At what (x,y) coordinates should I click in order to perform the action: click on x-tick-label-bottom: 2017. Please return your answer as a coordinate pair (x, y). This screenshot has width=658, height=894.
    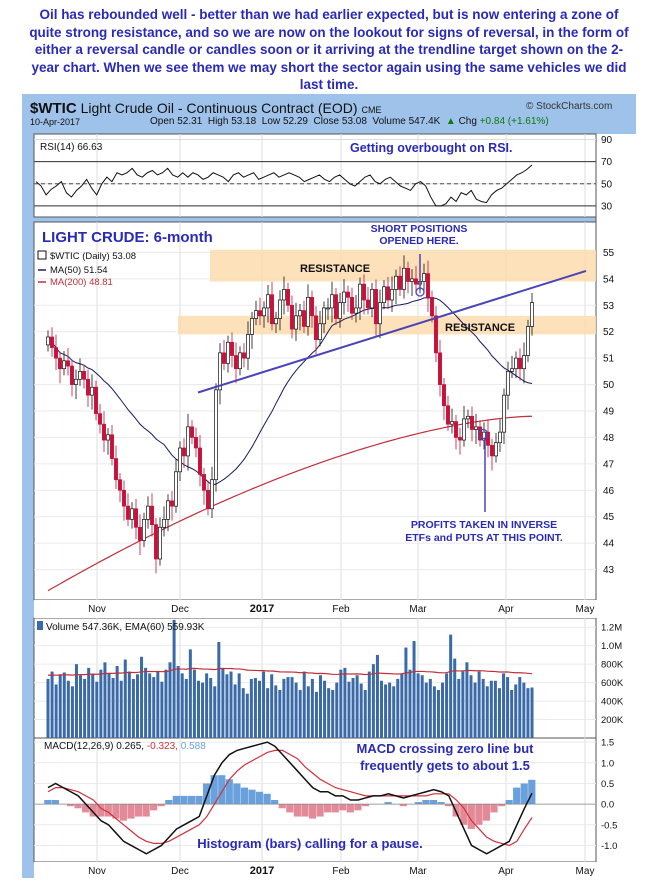
    Looking at the image, I should click on (262, 871).